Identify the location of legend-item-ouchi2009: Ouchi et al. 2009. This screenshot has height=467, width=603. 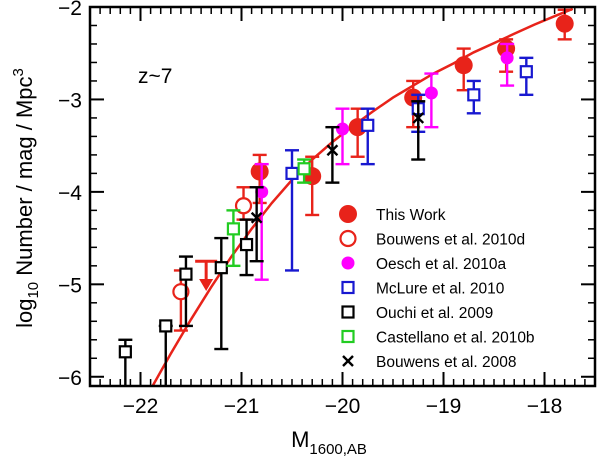
(417, 313).